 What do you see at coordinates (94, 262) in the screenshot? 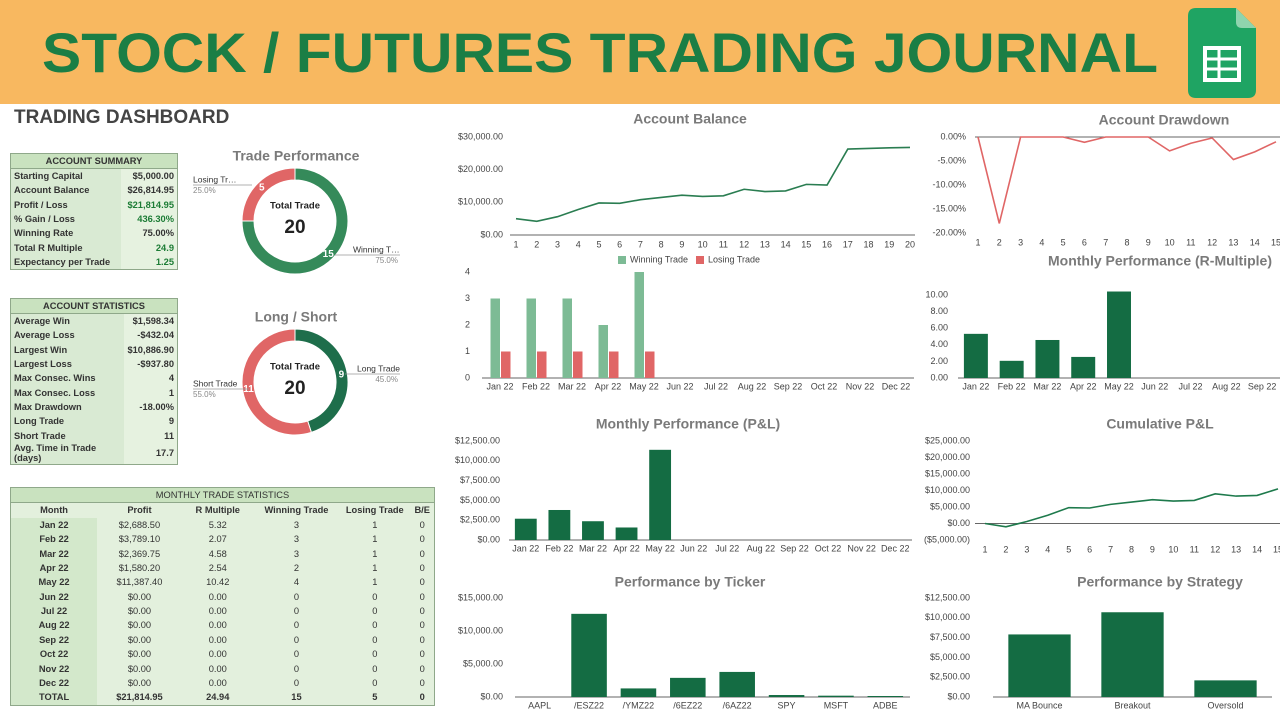
I see `table-row: Expectancy per Trade 1.25` at bounding box center [94, 262].